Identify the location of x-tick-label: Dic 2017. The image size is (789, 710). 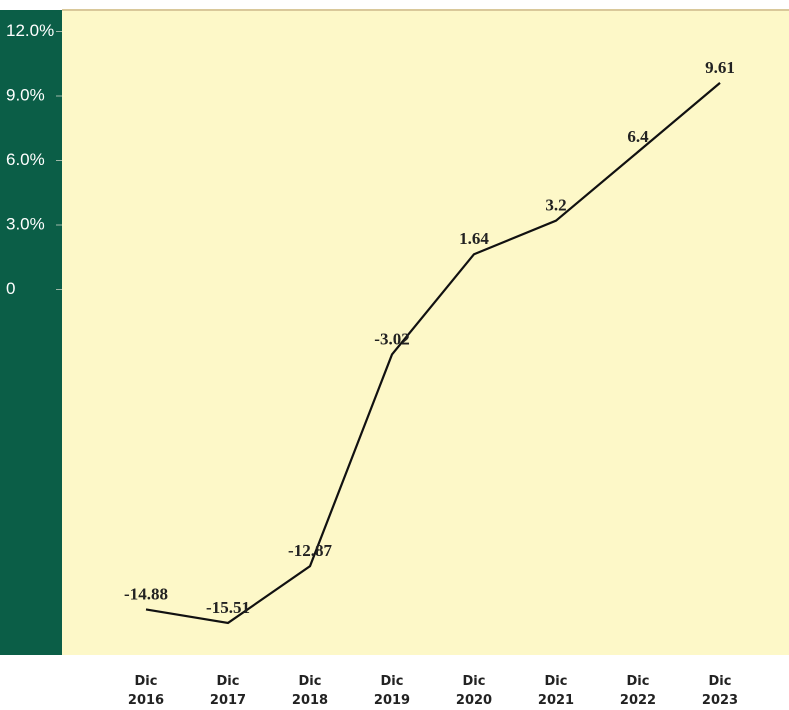
(228, 691).